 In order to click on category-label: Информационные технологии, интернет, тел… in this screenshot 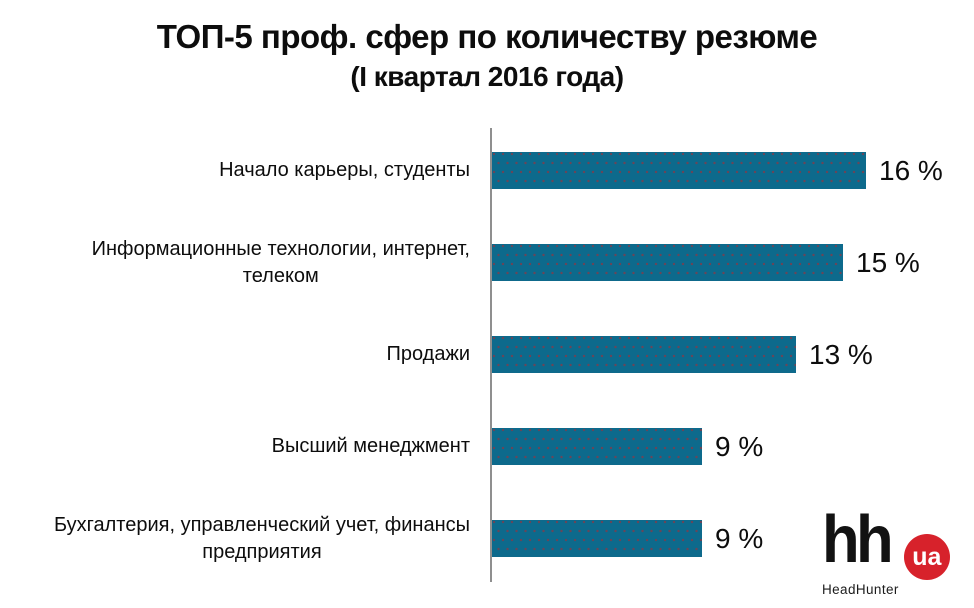, I will do `click(235, 263)`.